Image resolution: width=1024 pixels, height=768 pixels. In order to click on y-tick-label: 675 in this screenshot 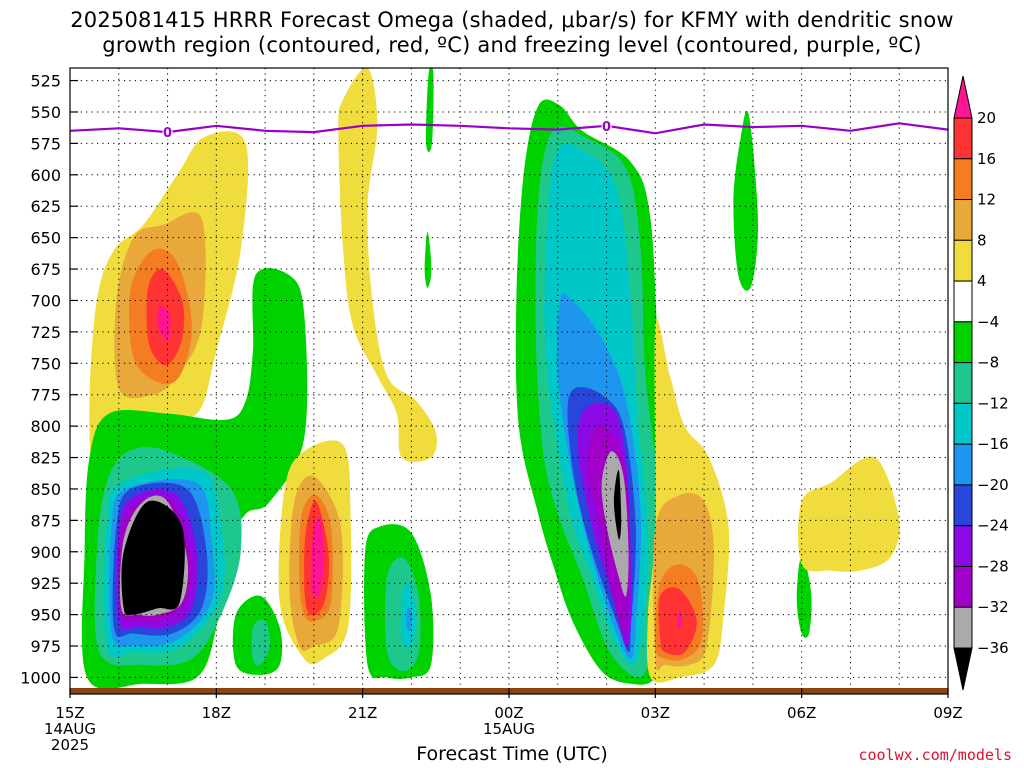, I will do `click(45, 269)`.